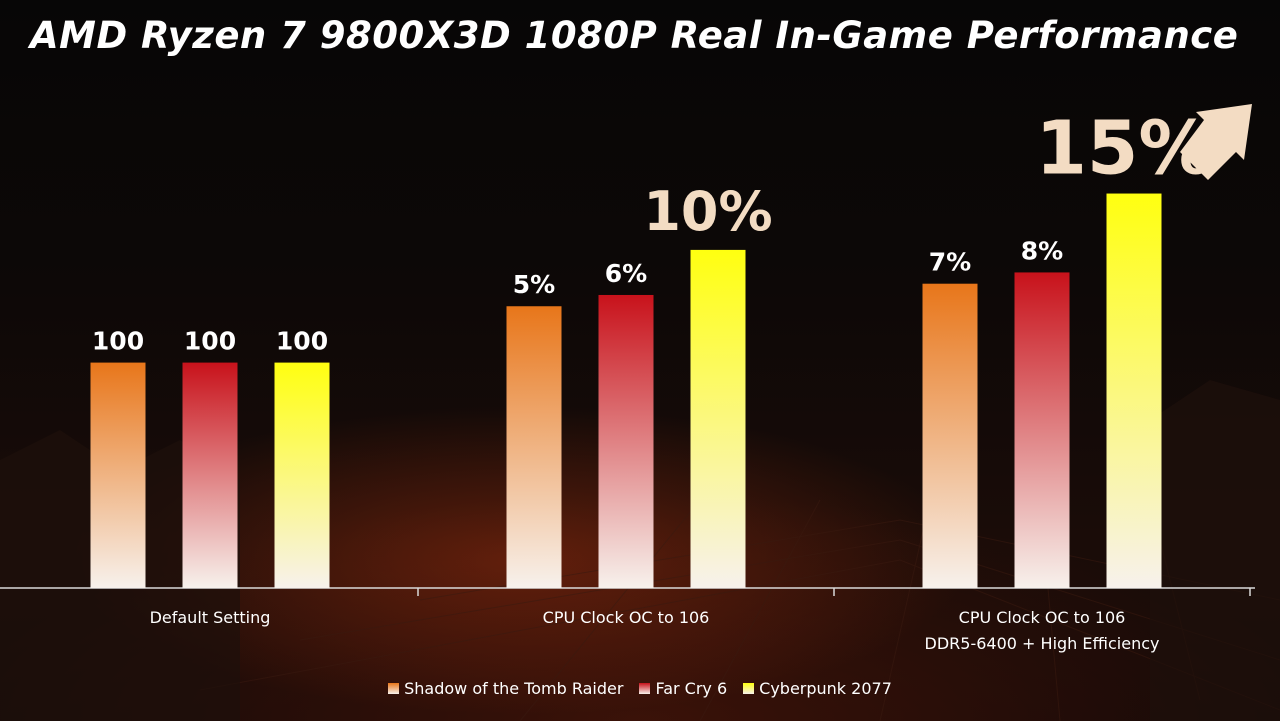  Describe the element at coordinates (626, 273) in the screenshot. I see `data-label: 6%` at that location.